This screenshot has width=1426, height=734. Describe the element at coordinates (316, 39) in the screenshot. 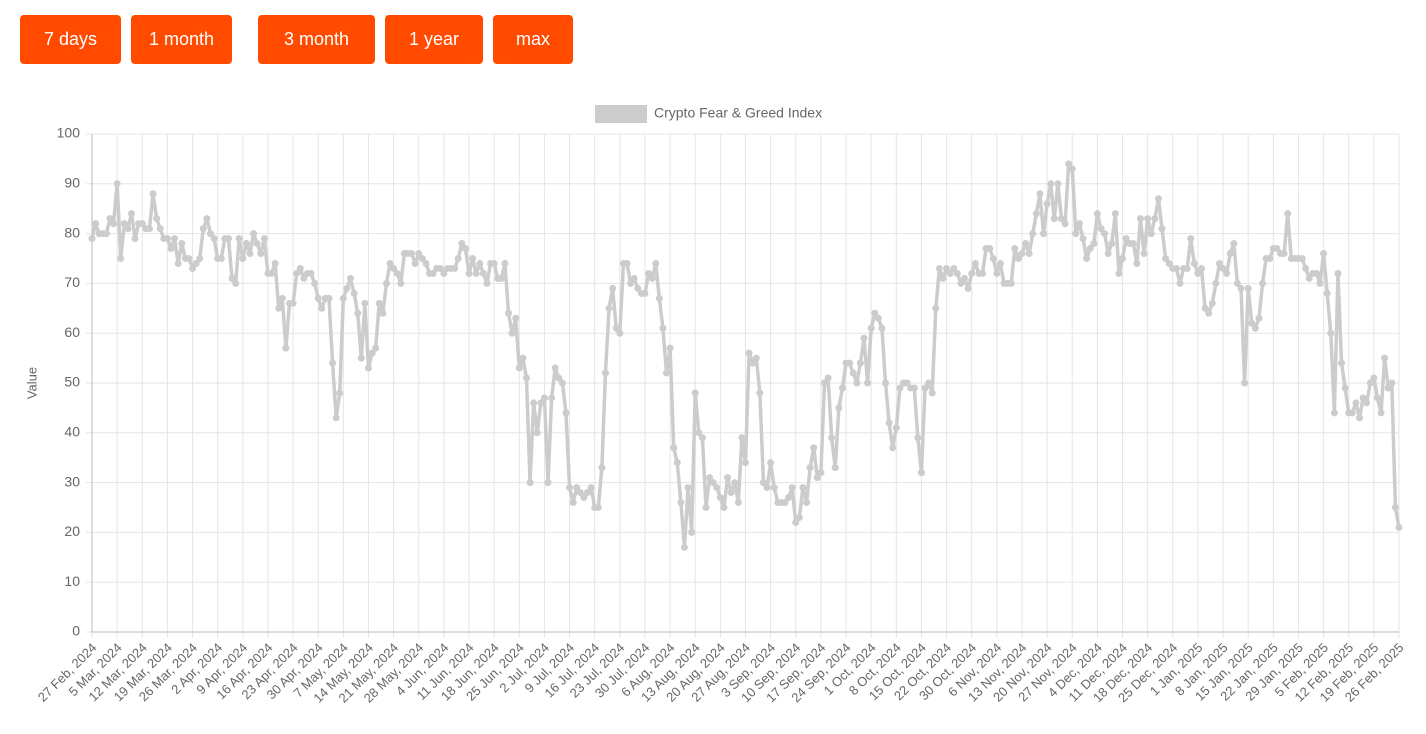

I see `range-button: 3 month` at that location.